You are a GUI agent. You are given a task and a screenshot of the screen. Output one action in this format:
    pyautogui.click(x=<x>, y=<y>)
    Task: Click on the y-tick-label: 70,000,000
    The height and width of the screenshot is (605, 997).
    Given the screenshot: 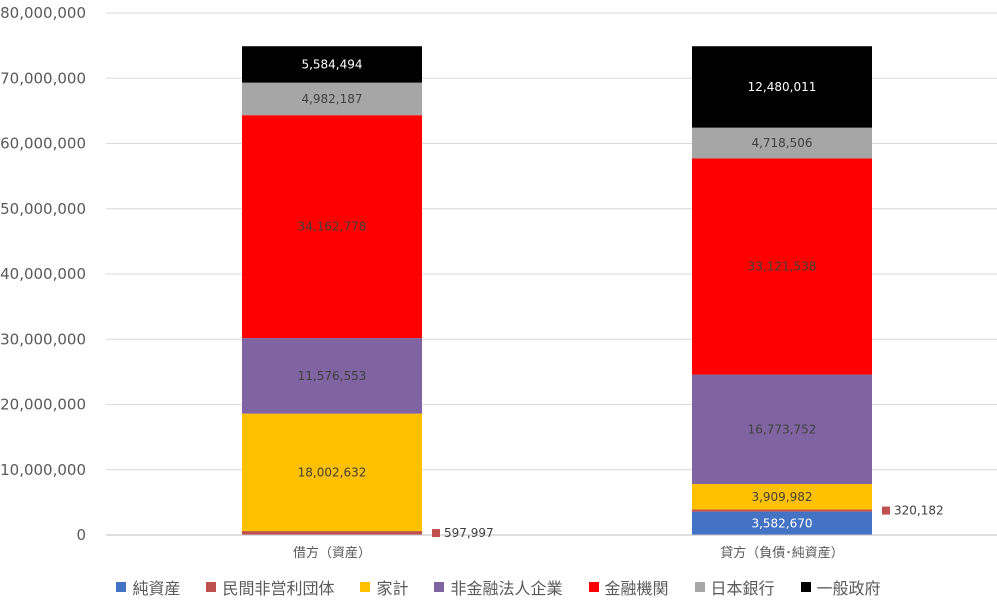 What is the action you would take?
    pyautogui.click(x=43, y=78)
    